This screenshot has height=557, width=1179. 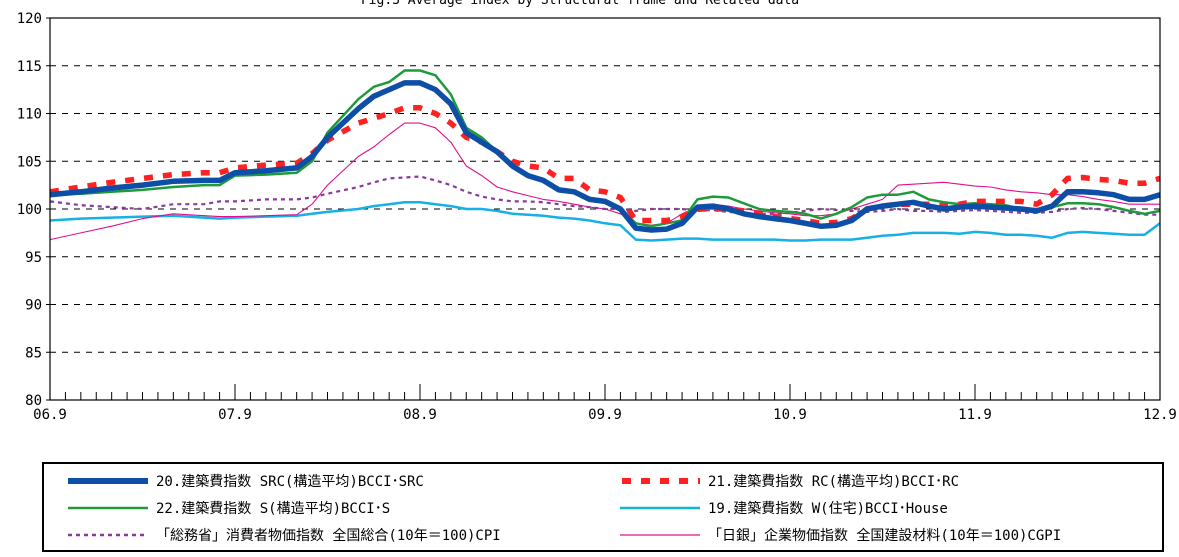 I want to click on legend-label-cpi: 「総務省」消費者物価指数 全国総合(10年＝100)CPI, so click(x=328, y=536).